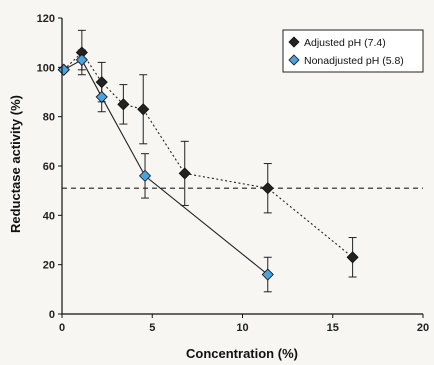  What do you see at coordinates (46, 68) in the screenshot?
I see `y-tick-label: 100` at bounding box center [46, 68].